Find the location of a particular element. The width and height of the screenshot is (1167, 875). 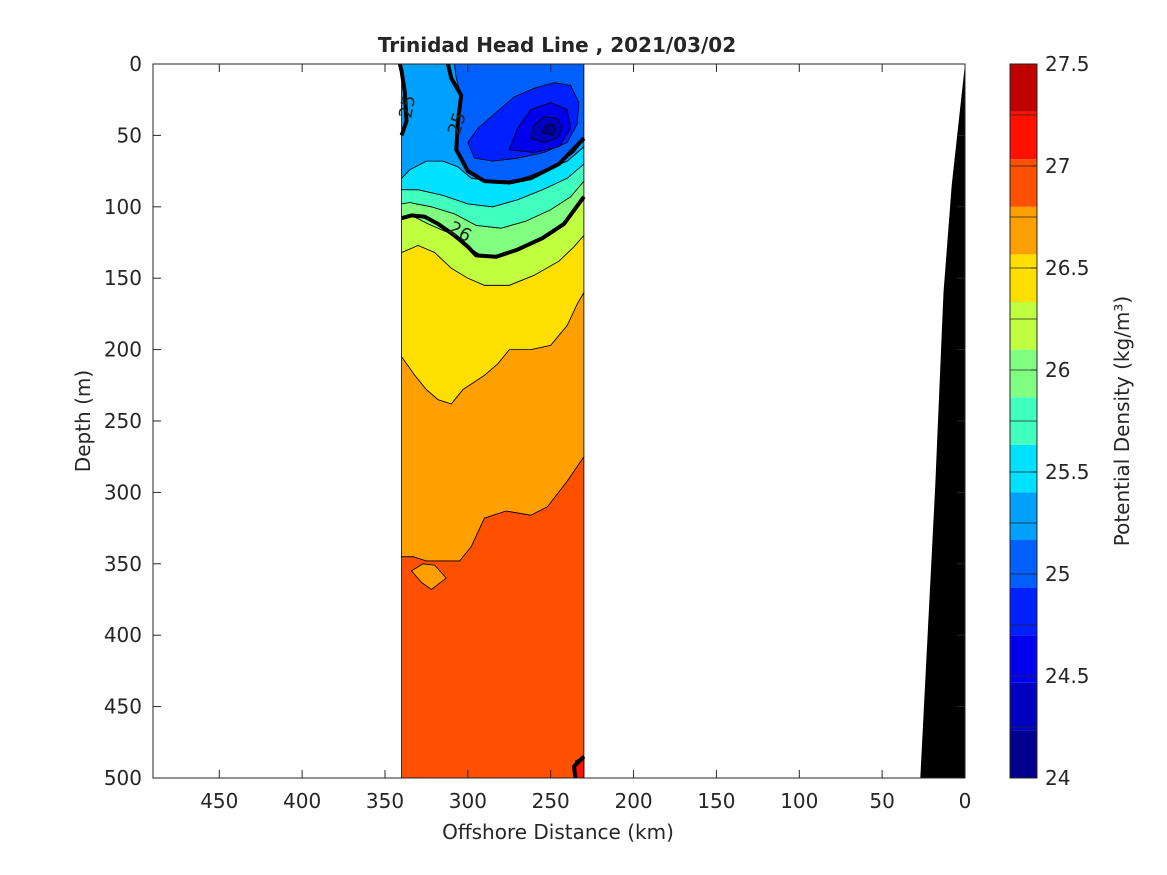

x-tick-label: 300 is located at coordinates (468, 801).